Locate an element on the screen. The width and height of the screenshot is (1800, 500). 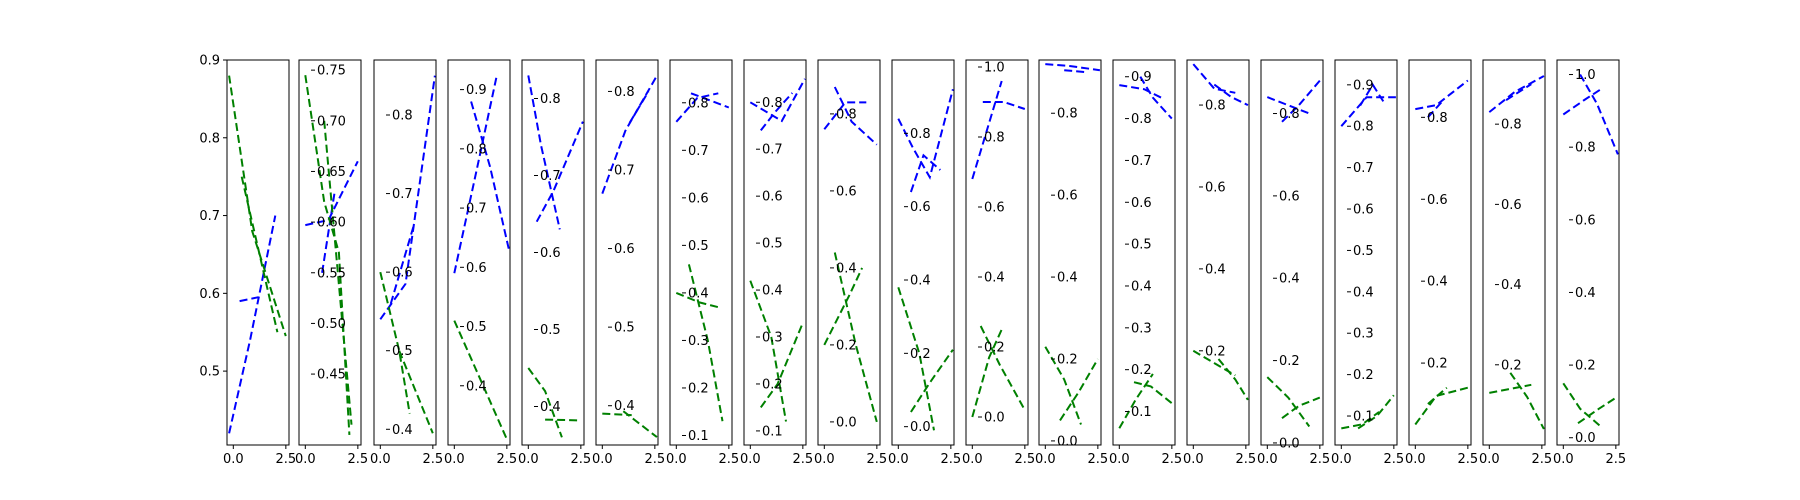
y-tick-label: 0.60 is located at coordinates (331, 223).